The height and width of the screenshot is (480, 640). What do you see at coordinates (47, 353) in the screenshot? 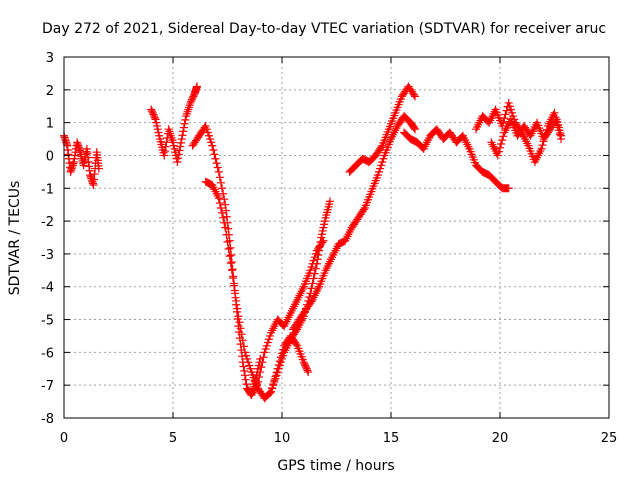
I see `y-tick-label: -6` at bounding box center [47, 353].